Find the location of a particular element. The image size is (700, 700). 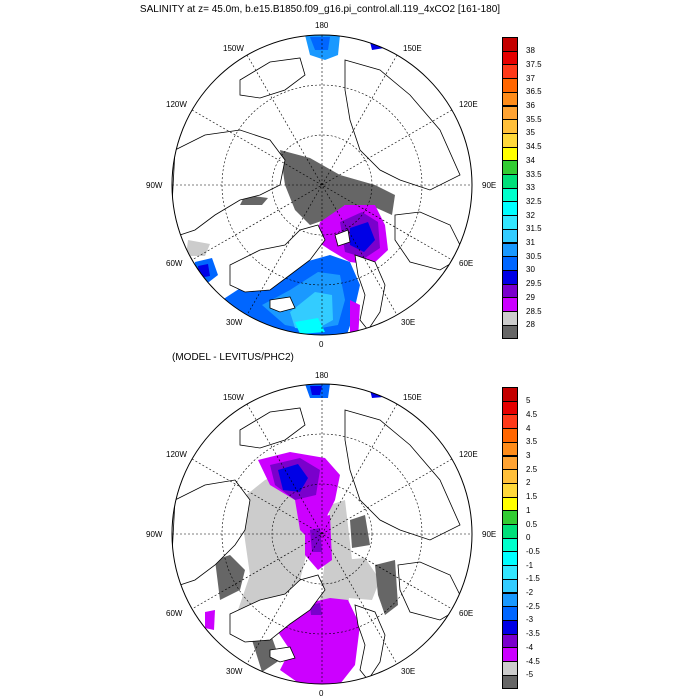

map2-field-darkgrey-west is located at coordinates (230, 577).